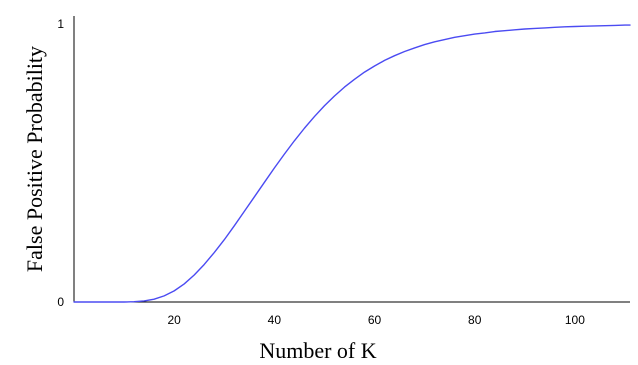 The height and width of the screenshot is (365, 638). What do you see at coordinates (60, 302) in the screenshot?
I see `y-tick-label: 0` at bounding box center [60, 302].